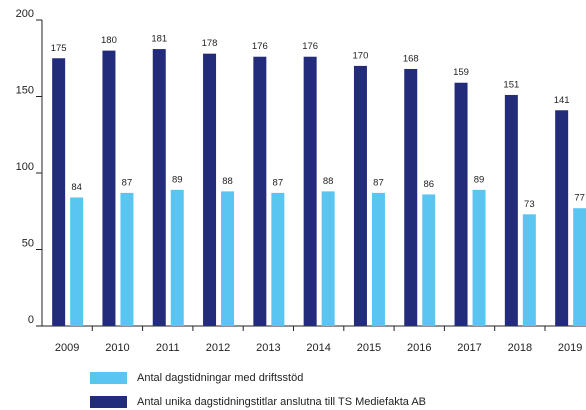 The width and height of the screenshot is (586, 410). What do you see at coordinates (25, 14) in the screenshot?
I see `y-tick-label: 200` at bounding box center [25, 14].